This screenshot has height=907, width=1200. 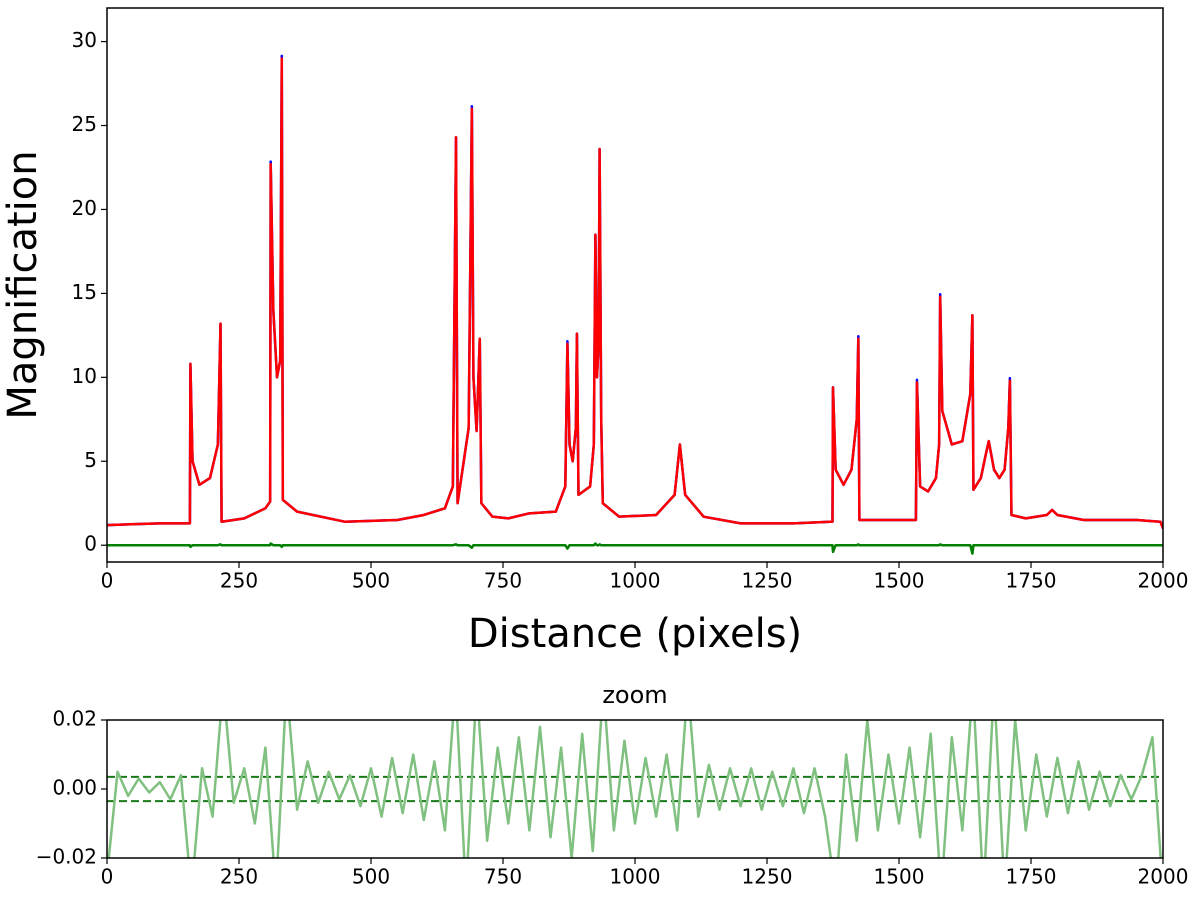 I want to click on x-axis-label: Distance (pixels), so click(x=635, y=634).